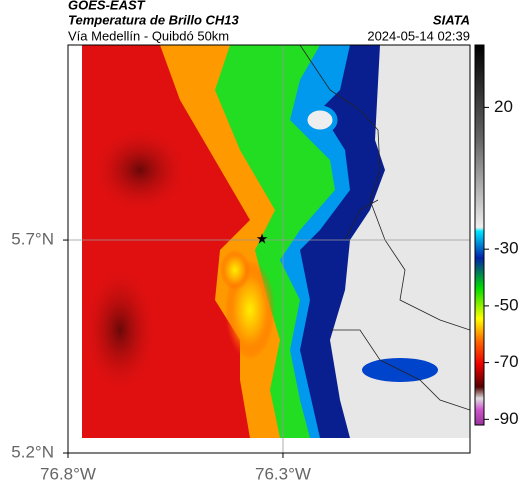 The height and width of the screenshot is (491, 526). Describe the element at coordinates (503, 106) in the screenshot. I see `colorbar-tick-label: 20` at that location.